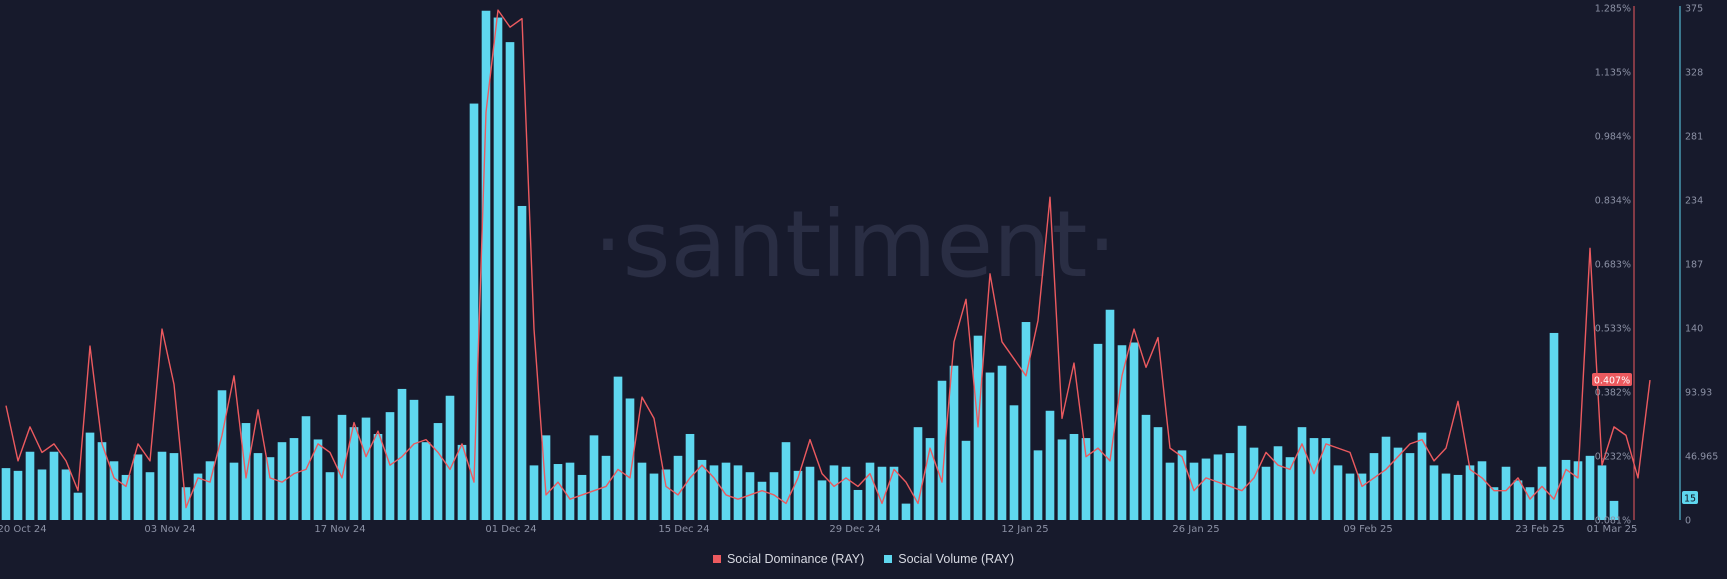 Image resolution: width=1727 pixels, height=579 pixels. I want to click on volume-badge, so click(1690, 497).